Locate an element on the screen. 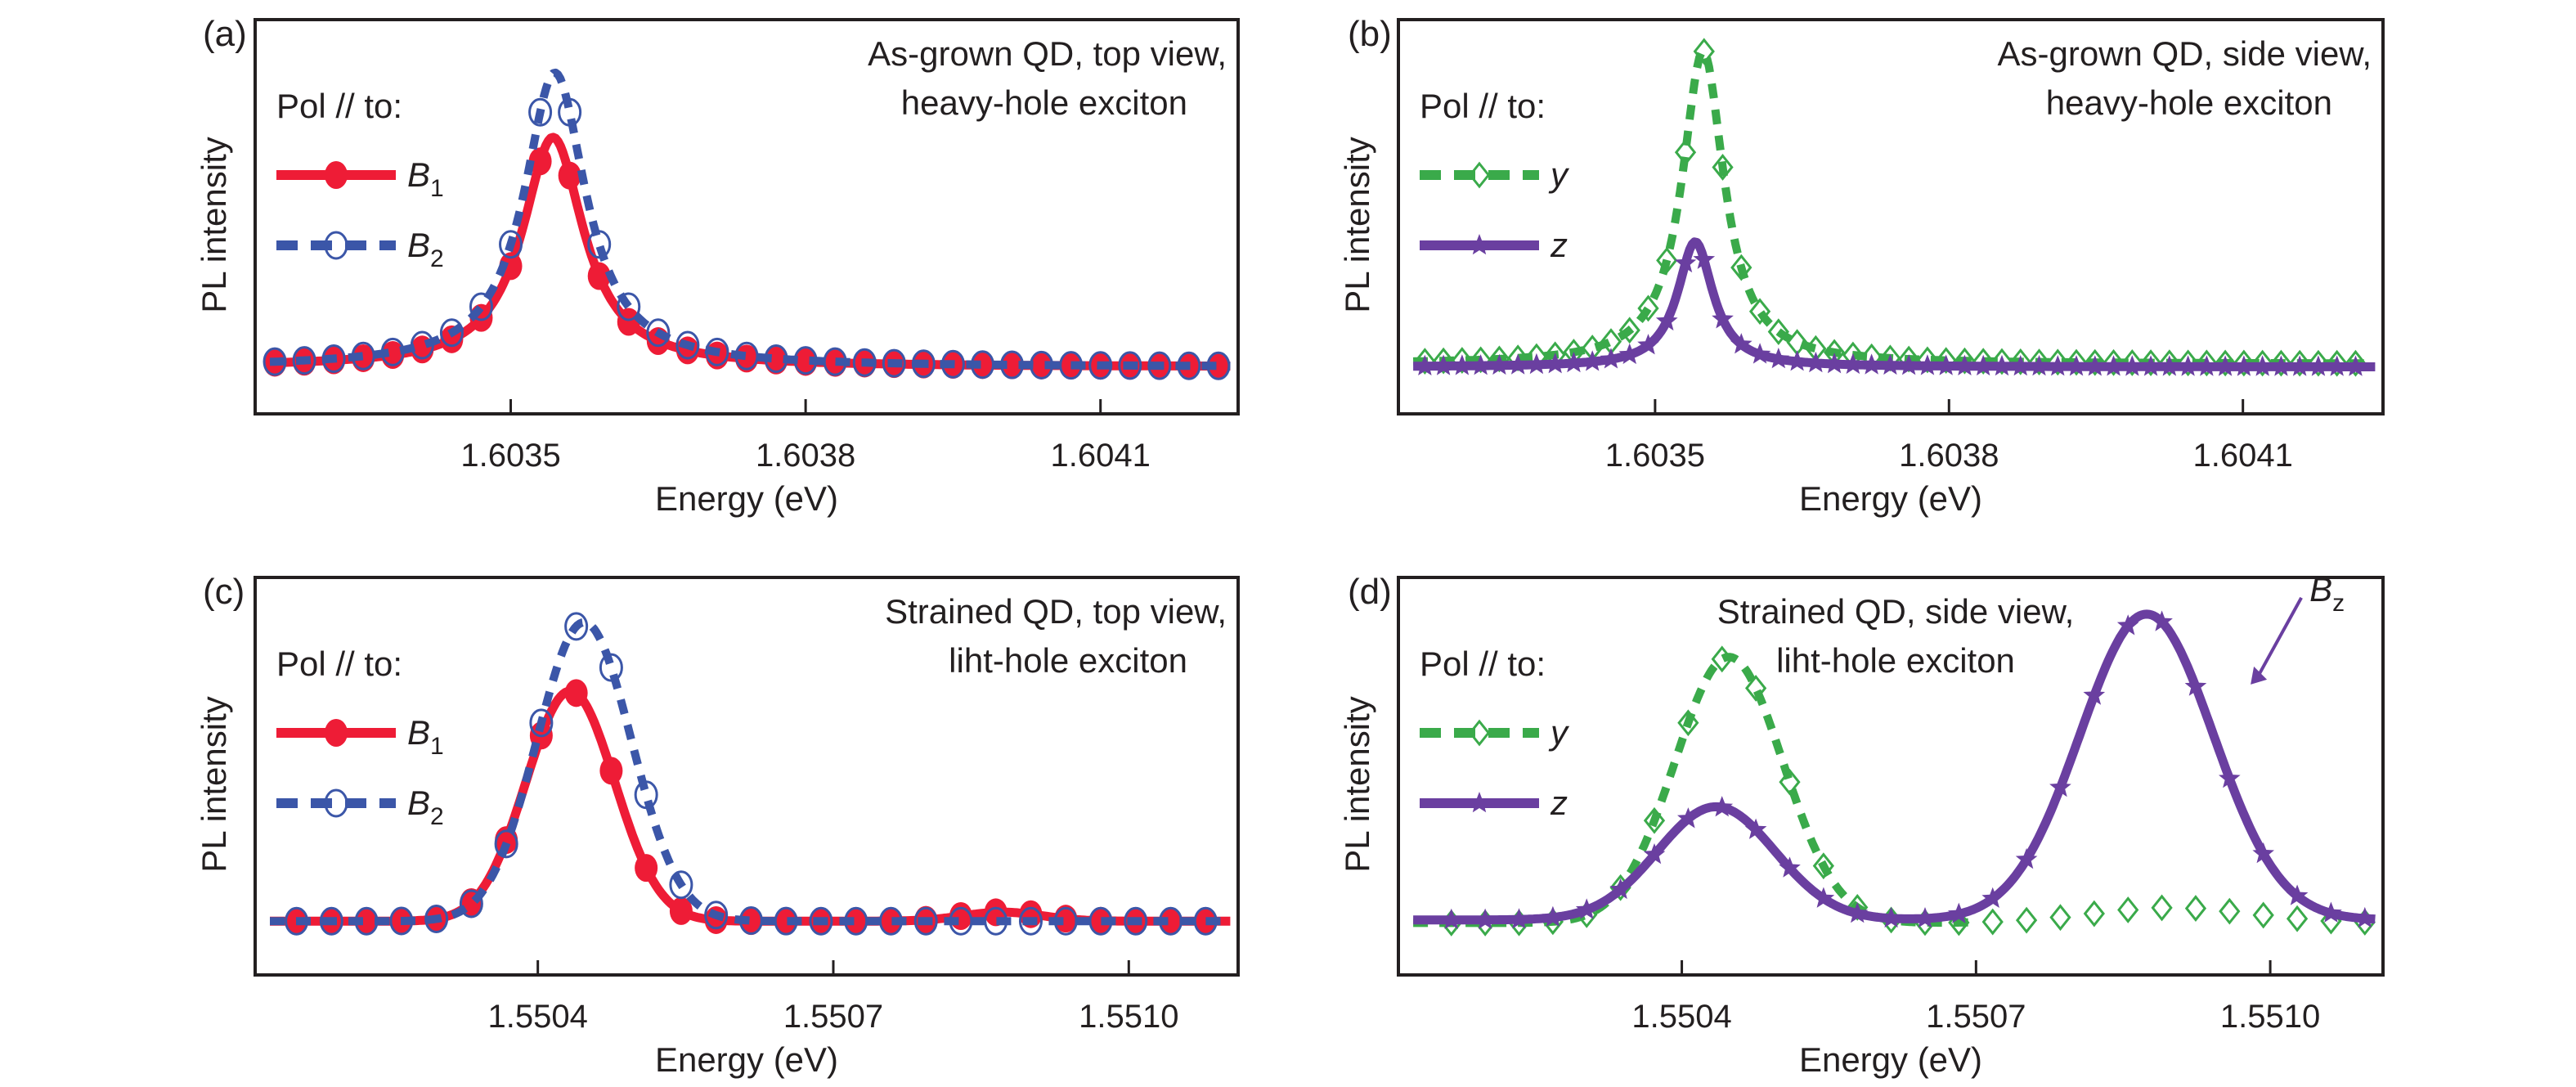  series-line is located at coordinates (1894, 208).